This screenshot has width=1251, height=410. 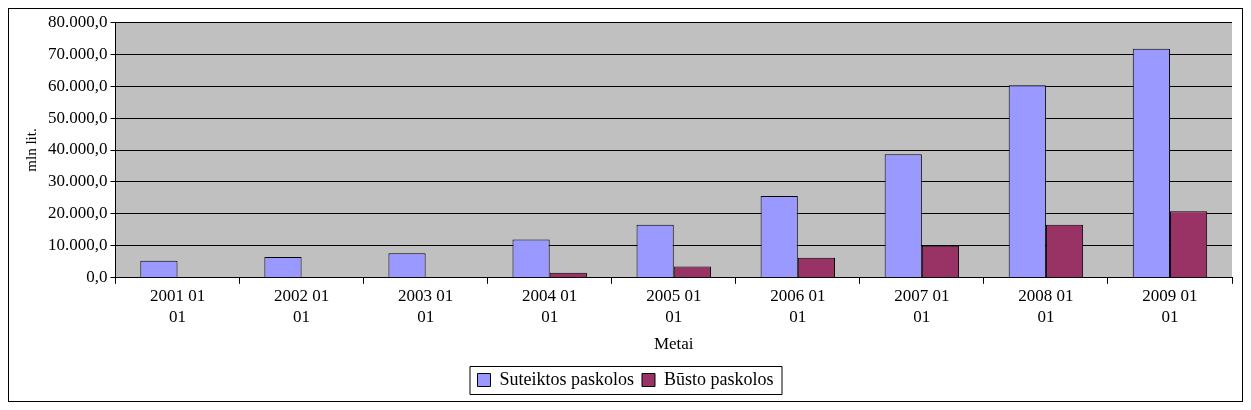 What do you see at coordinates (567, 378) in the screenshot?
I see `legend-label: Suteiktos paskolos` at bounding box center [567, 378].